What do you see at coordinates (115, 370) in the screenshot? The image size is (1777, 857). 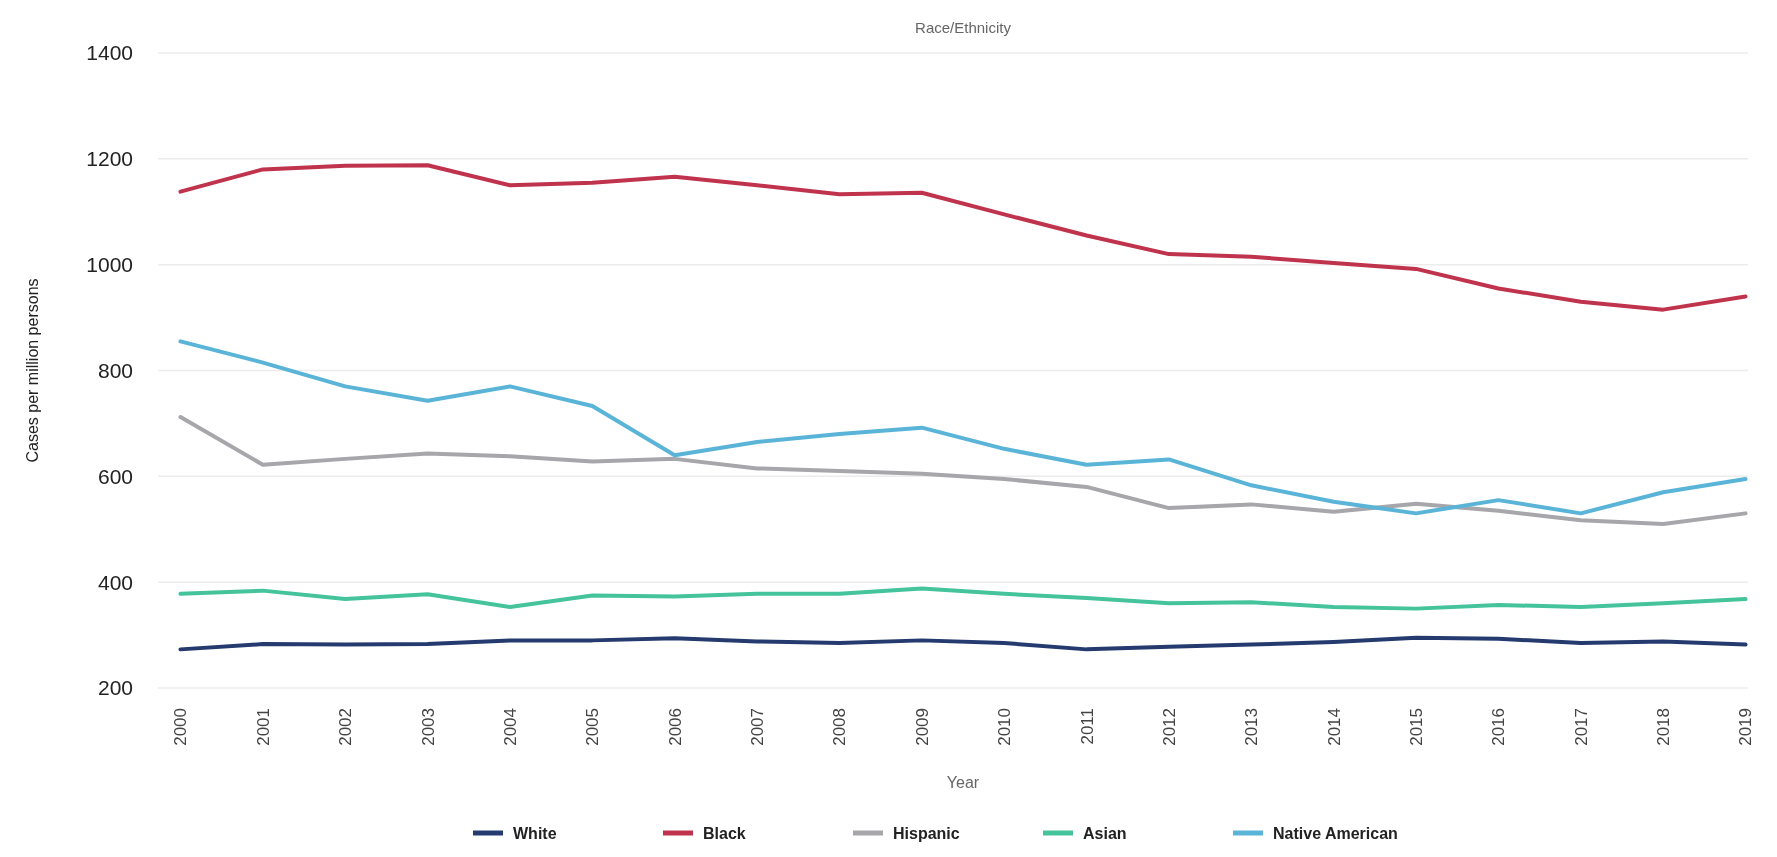 I see `y-tick-label: 800` at bounding box center [115, 370].